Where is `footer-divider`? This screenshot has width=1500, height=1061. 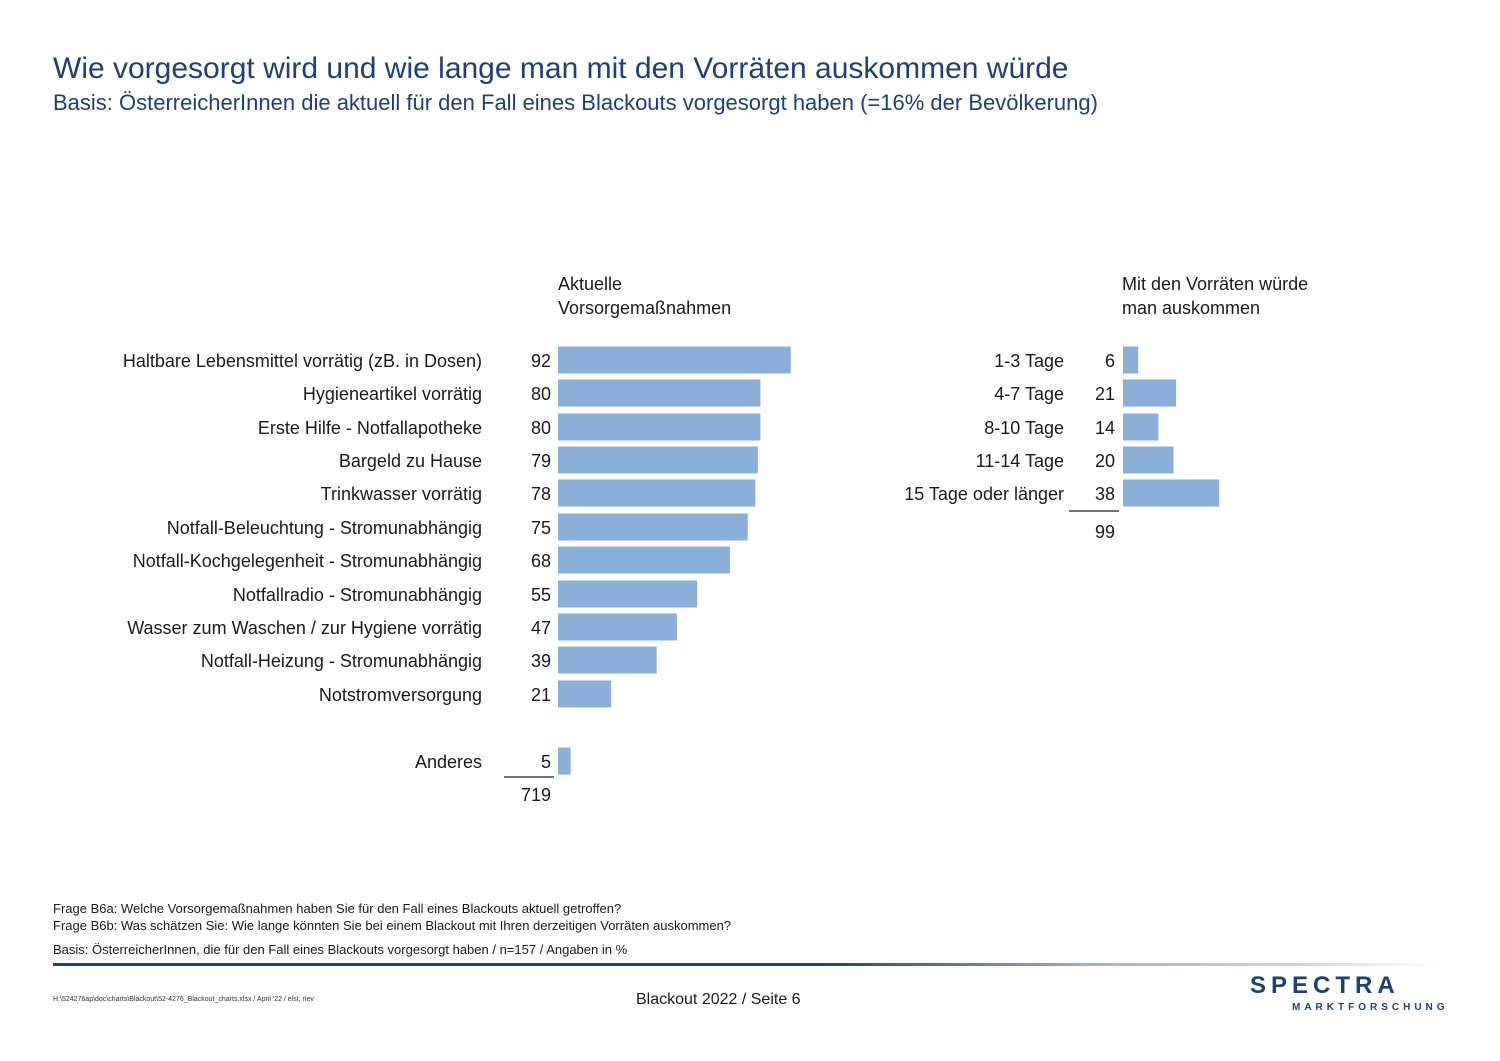 footer-divider is located at coordinates (748, 964).